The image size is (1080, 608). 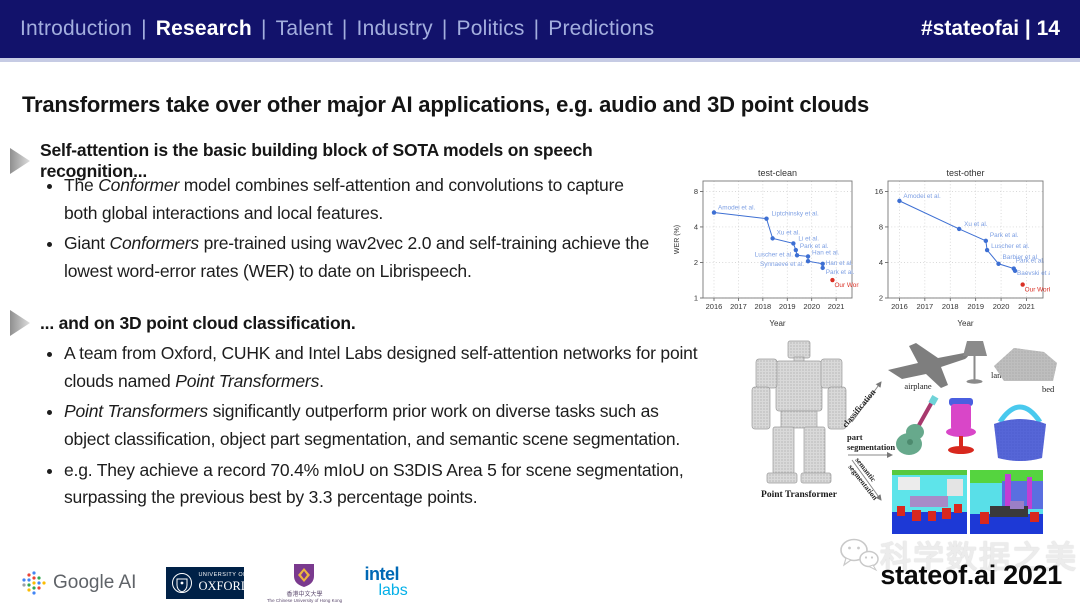 What do you see at coordinates (999, 375) in the screenshot?
I see `lamp-label: lamp` at bounding box center [999, 375].